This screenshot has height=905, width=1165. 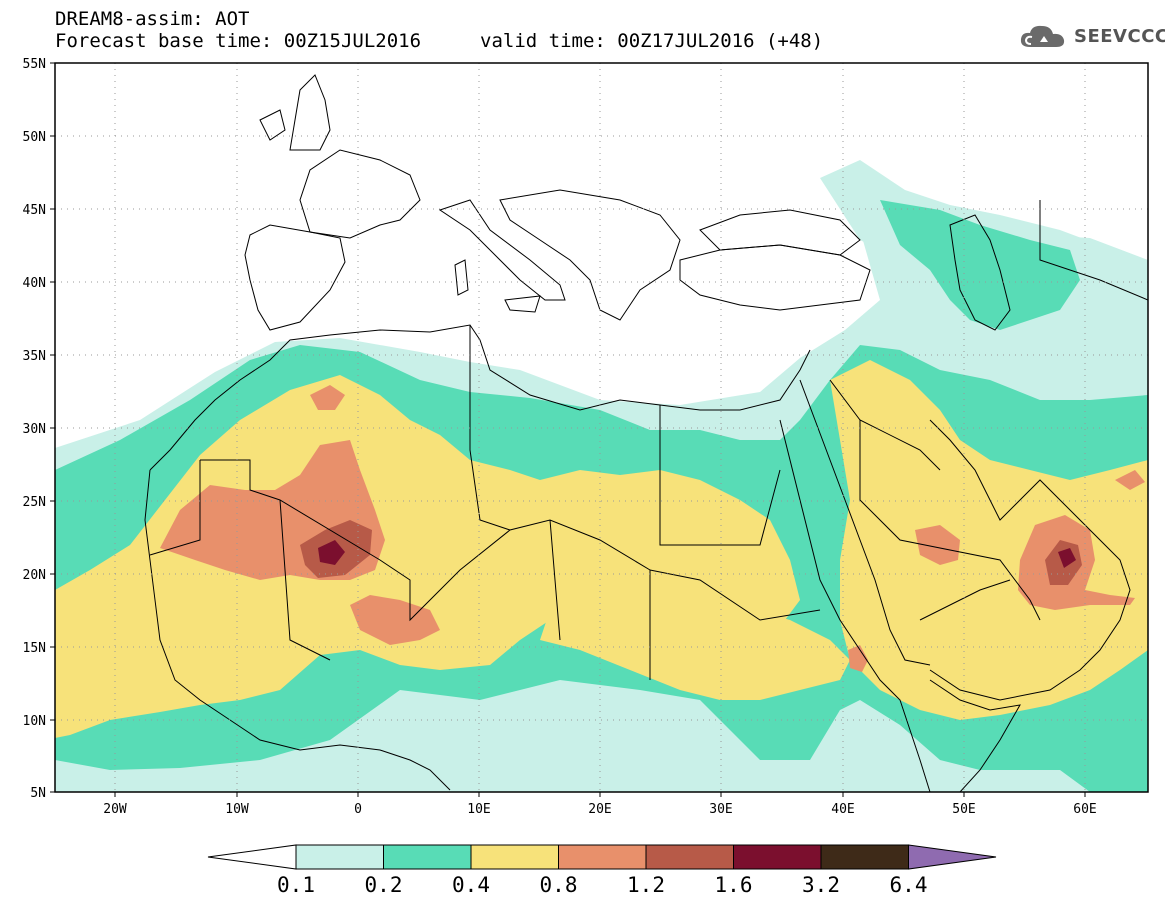 What do you see at coordinates (980, 272) in the screenshot?
I see `caspian-outline` at bounding box center [980, 272].